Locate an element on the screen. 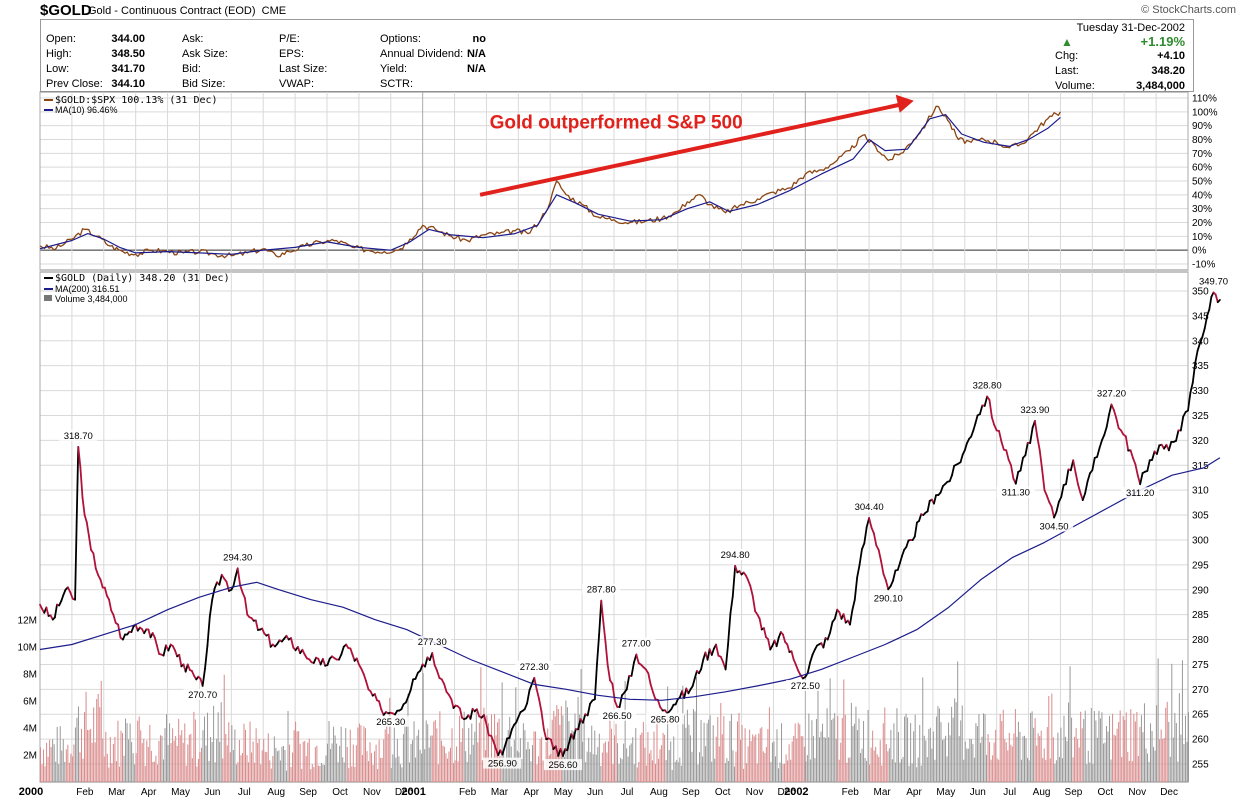 Image resolution: width=1240 pixels, height=800 pixels. pct-change: +1.19% is located at coordinates (1162, 41).